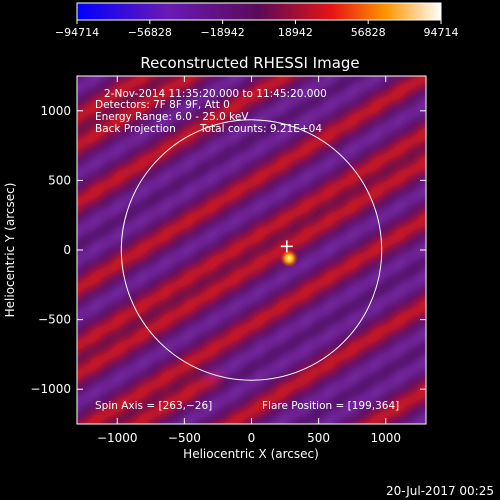  Describe the element at coordinates (59, 180) in the screenshot. I see `y-tick-label: 500` at that location.